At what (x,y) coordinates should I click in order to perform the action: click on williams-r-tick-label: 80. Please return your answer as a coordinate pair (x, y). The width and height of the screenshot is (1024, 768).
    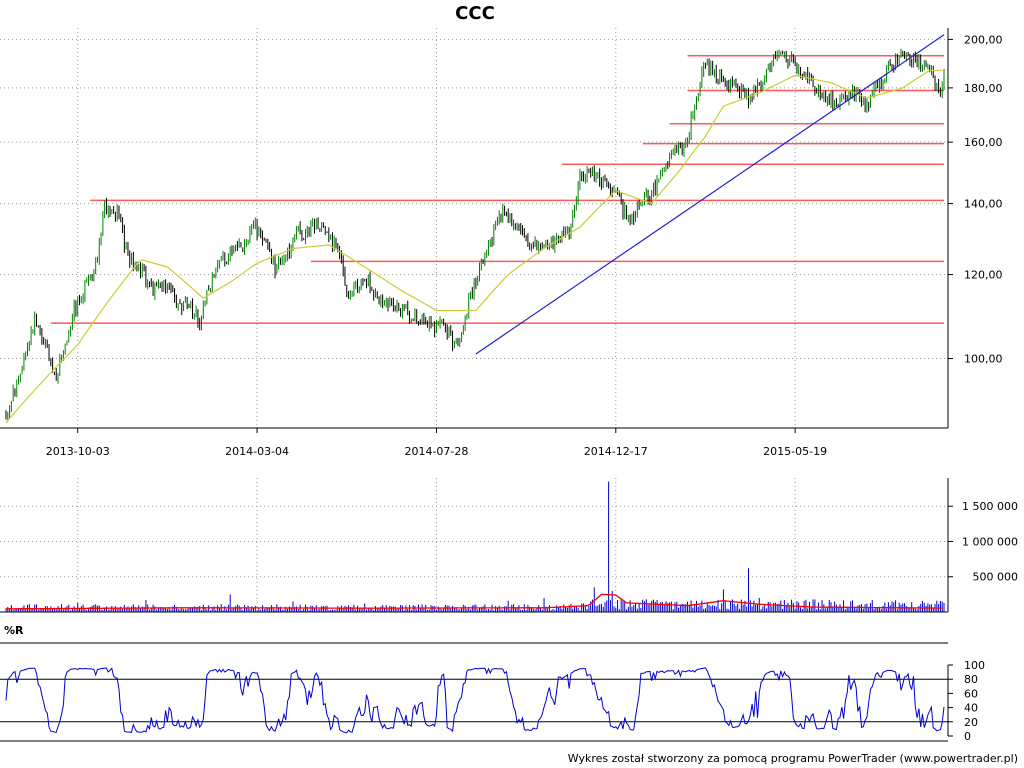
    Looking at the image, I should click on (971, 679).